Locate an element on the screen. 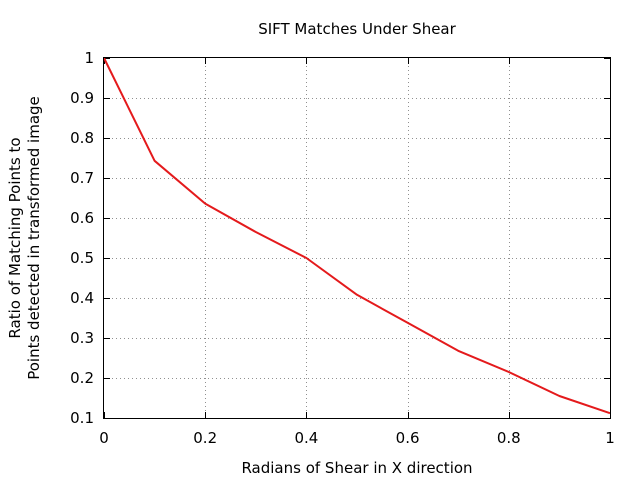 Image resolution: width=640 pixels, height=480 pixels. y-tick-label: 0.9 is located at coordinates (82, 98).